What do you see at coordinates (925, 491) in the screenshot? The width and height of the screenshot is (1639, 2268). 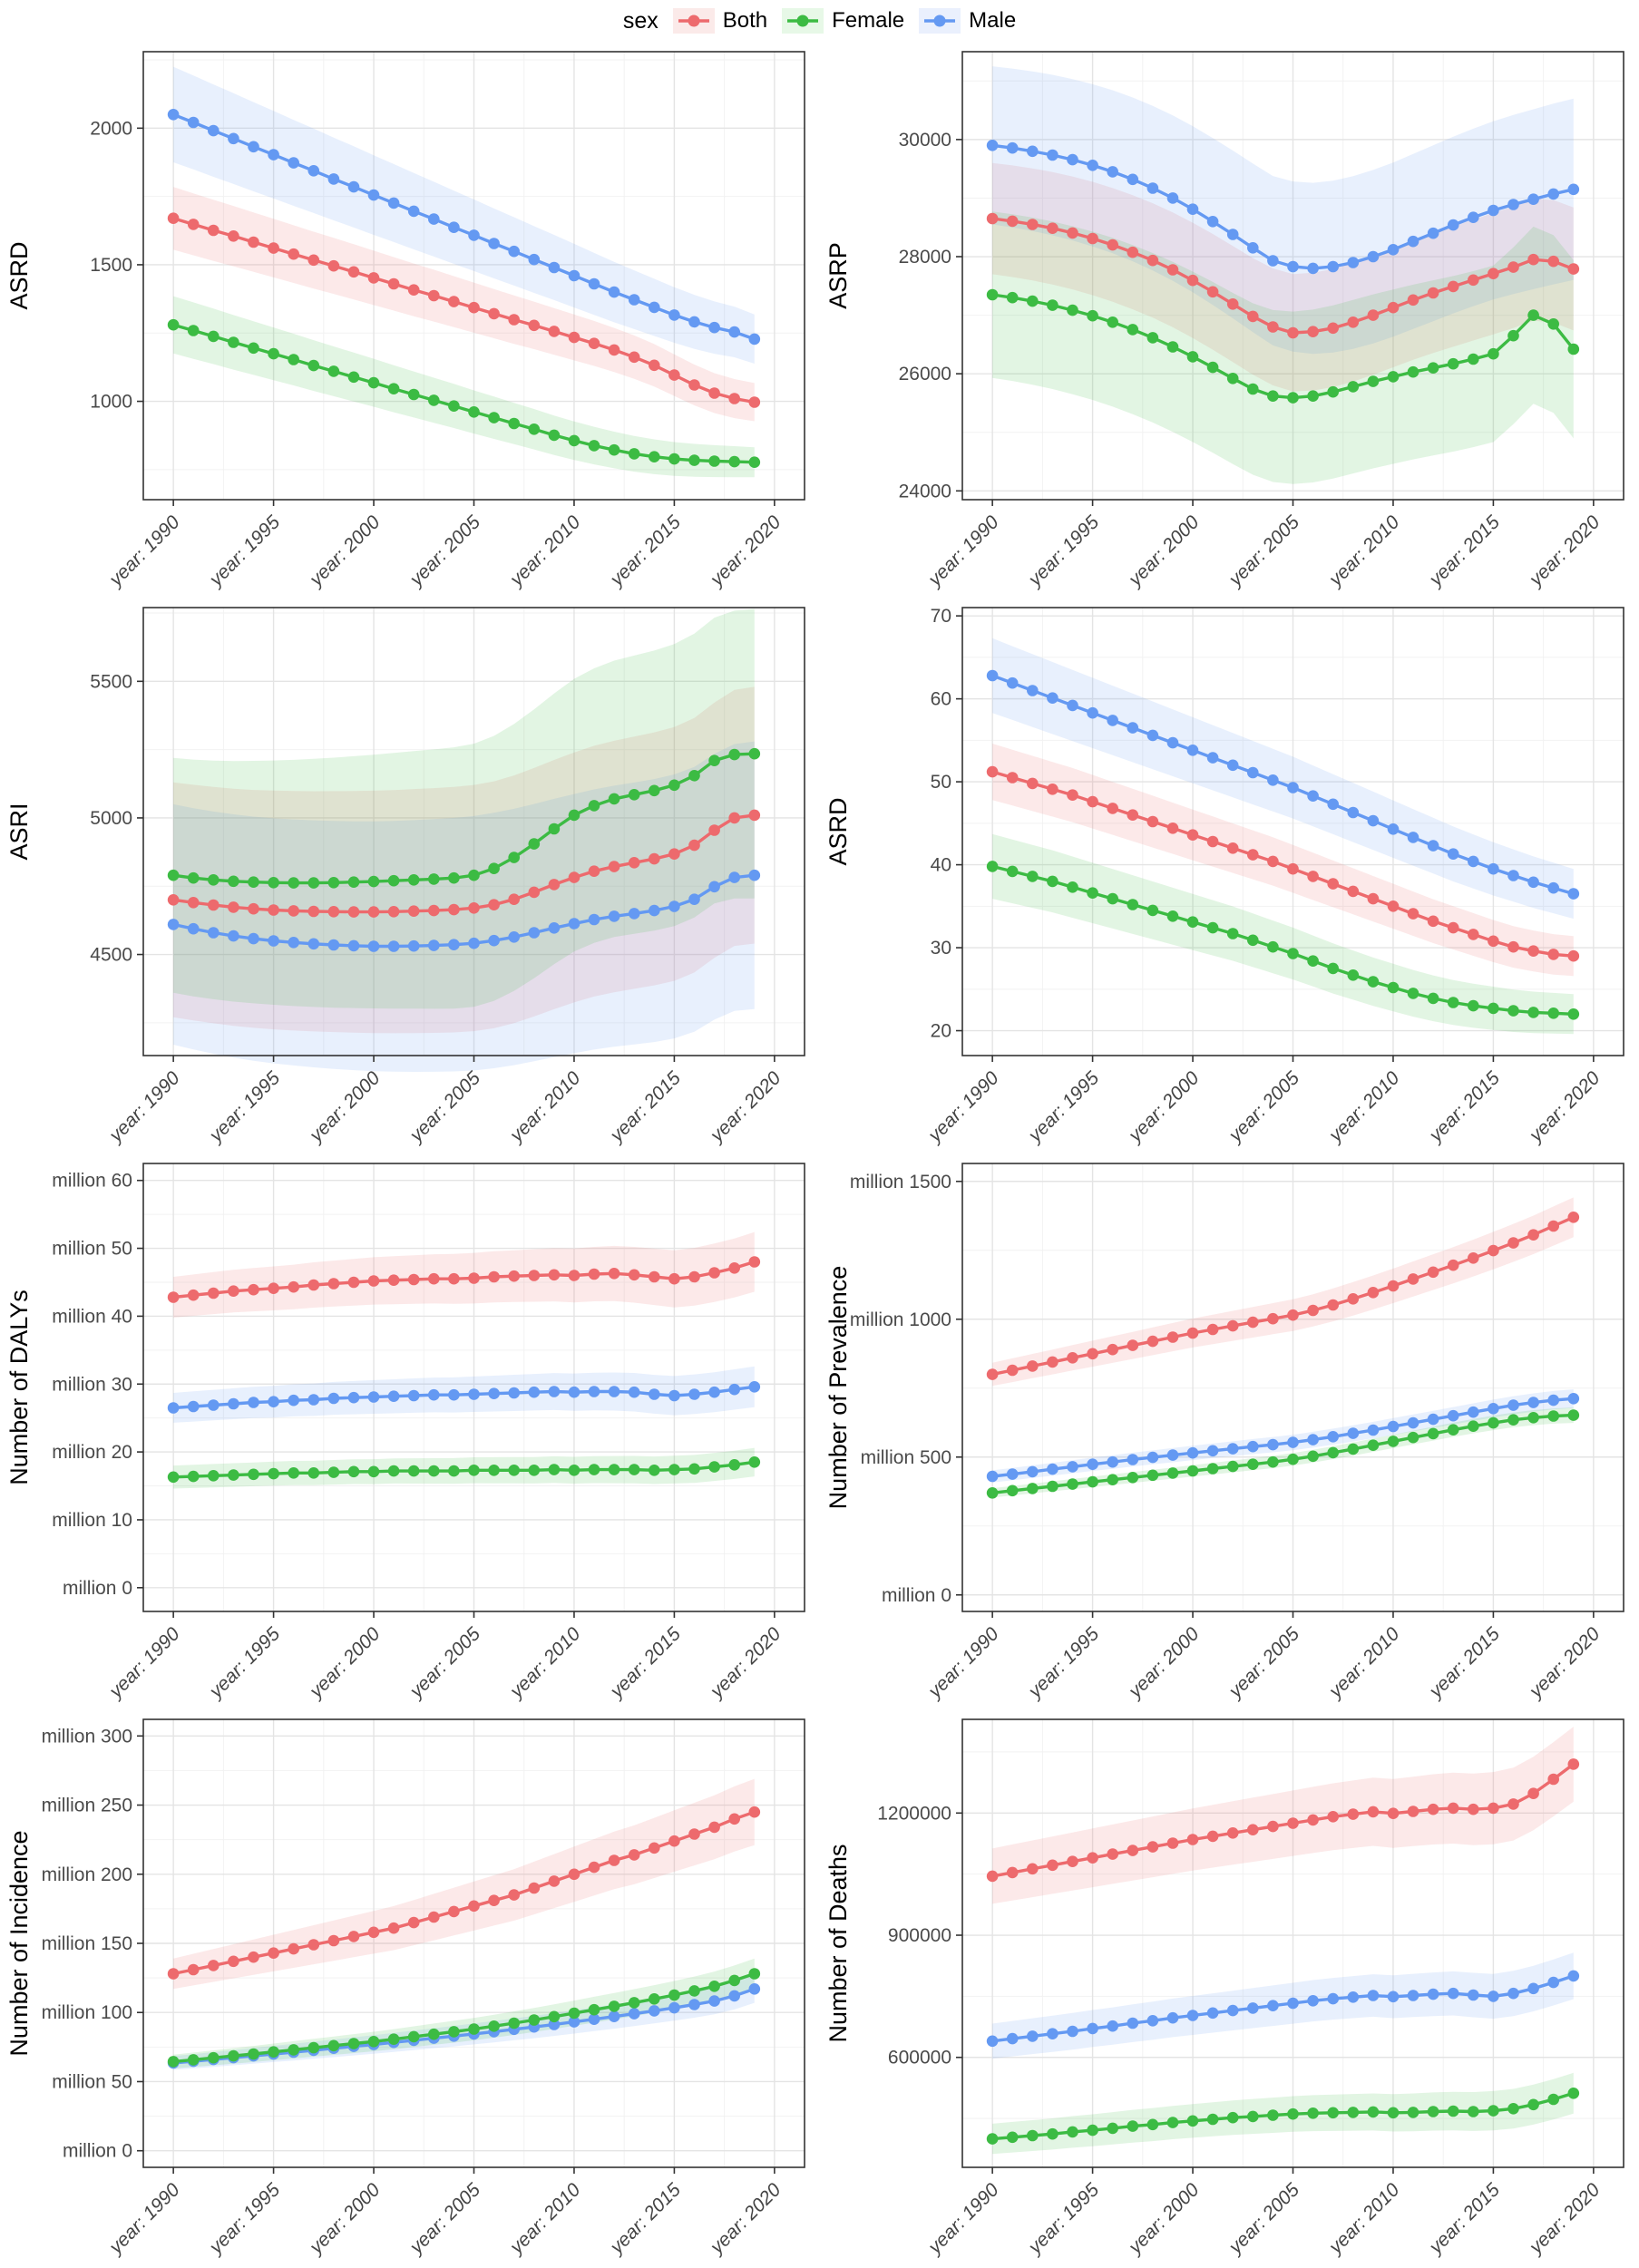 I see `y-tick-label: 24000` at bounding box center [925, 491].